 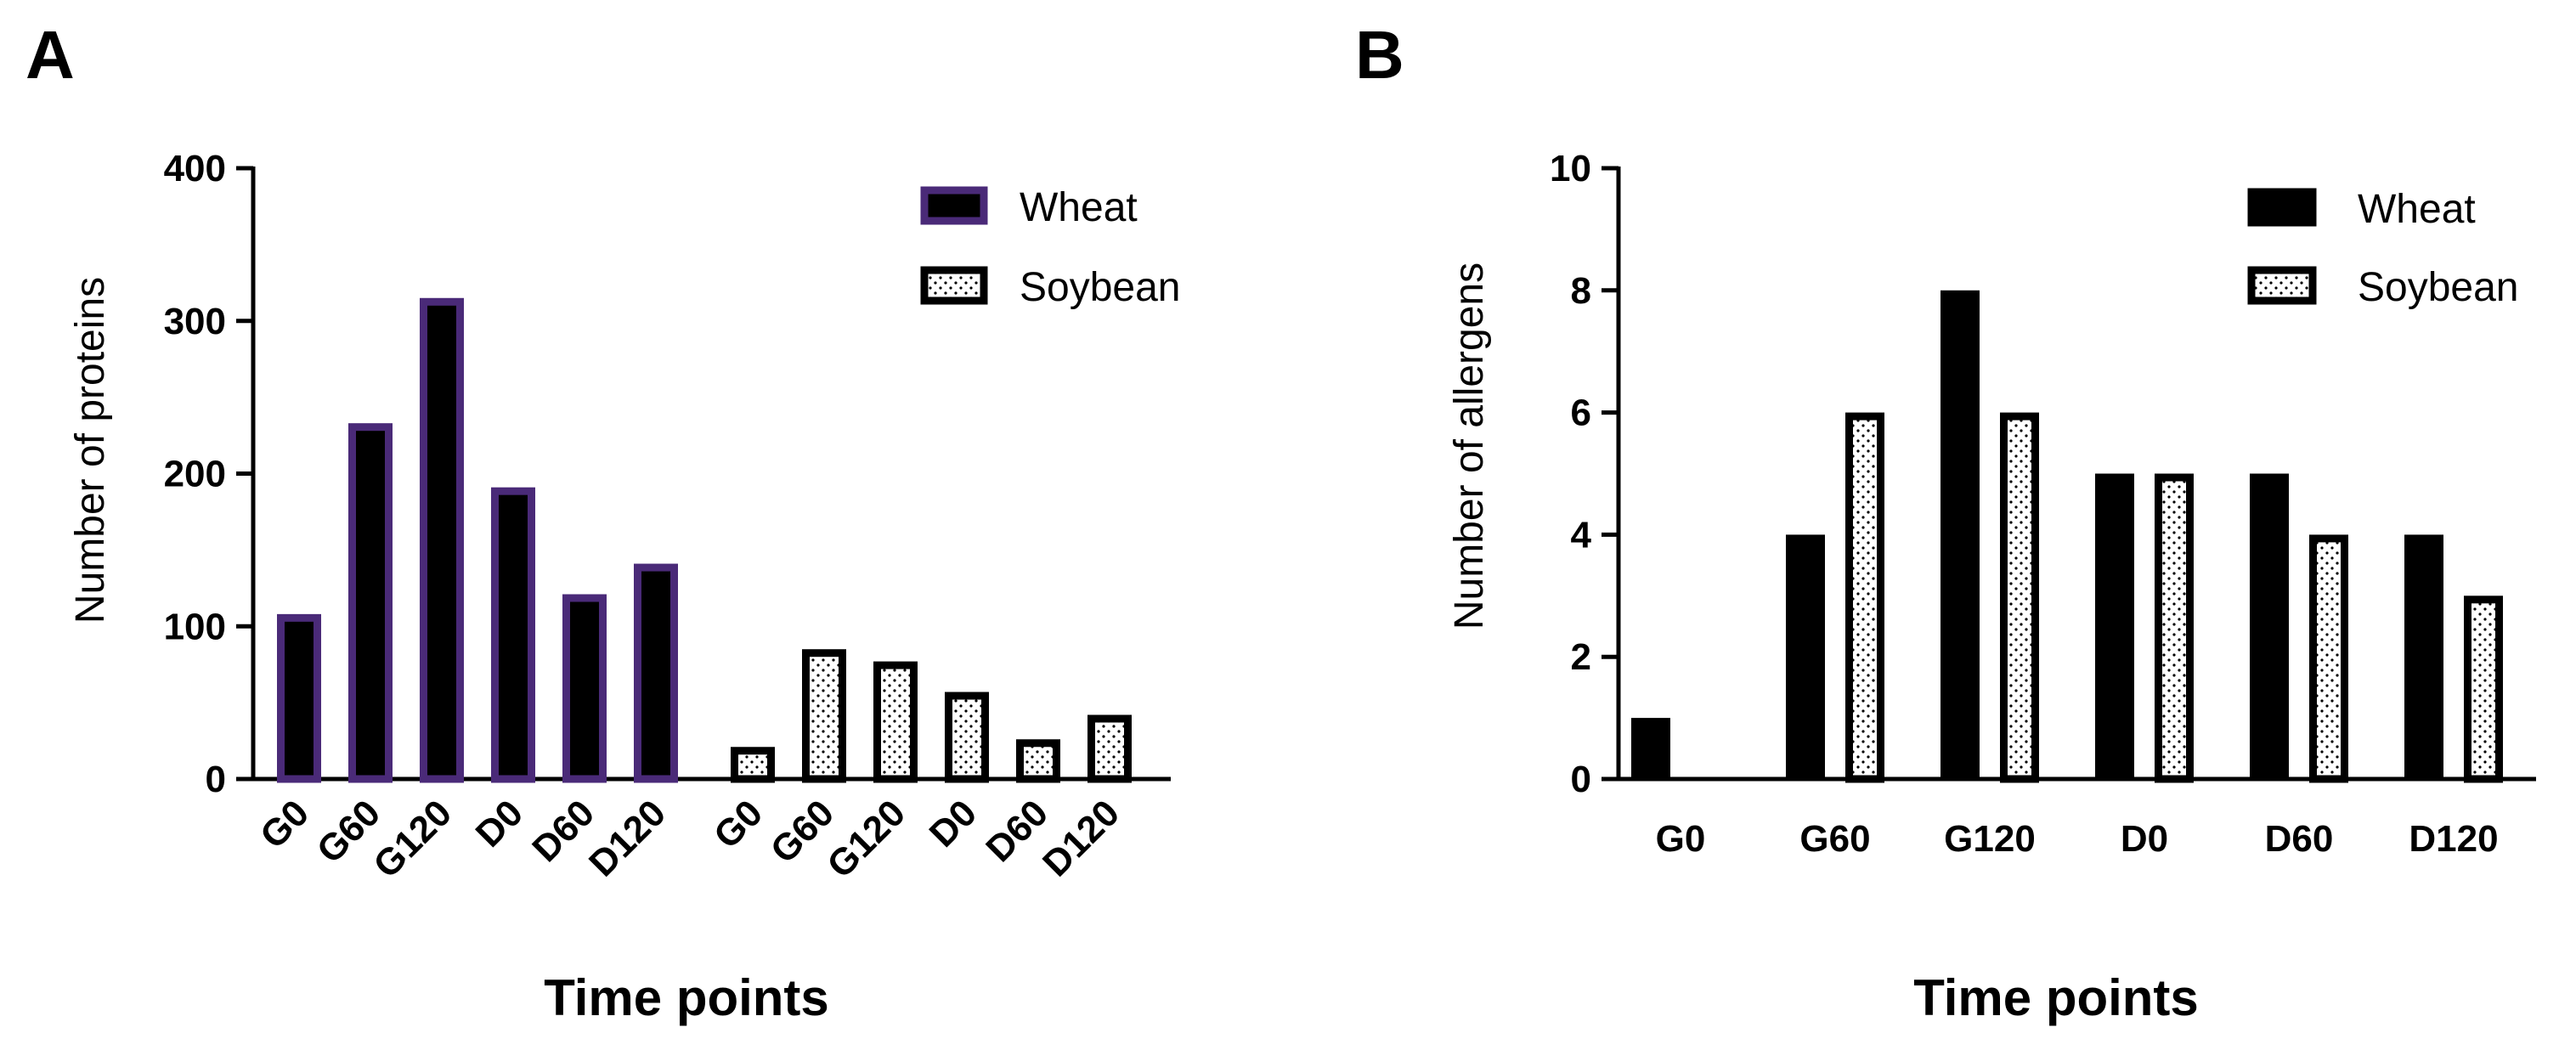 What do you see at coordinates (954, 285) in the screenshot?
I see `legend-swatch-soybean` at bounding box center [954, 285].